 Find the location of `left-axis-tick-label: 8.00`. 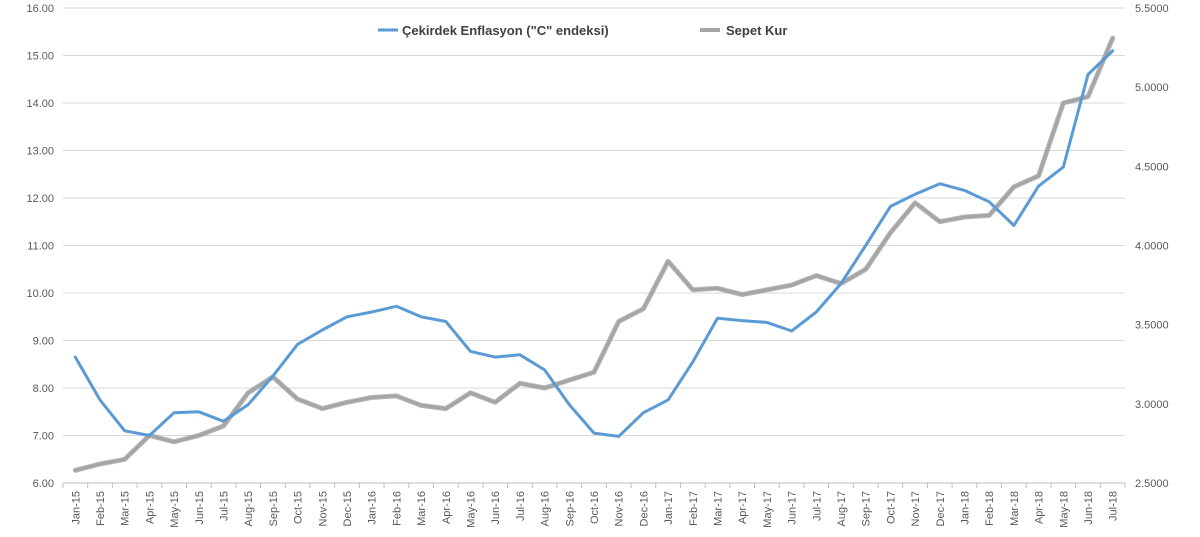

left-axis-tick-label: 8.00 is located at coordinates (43, 389).